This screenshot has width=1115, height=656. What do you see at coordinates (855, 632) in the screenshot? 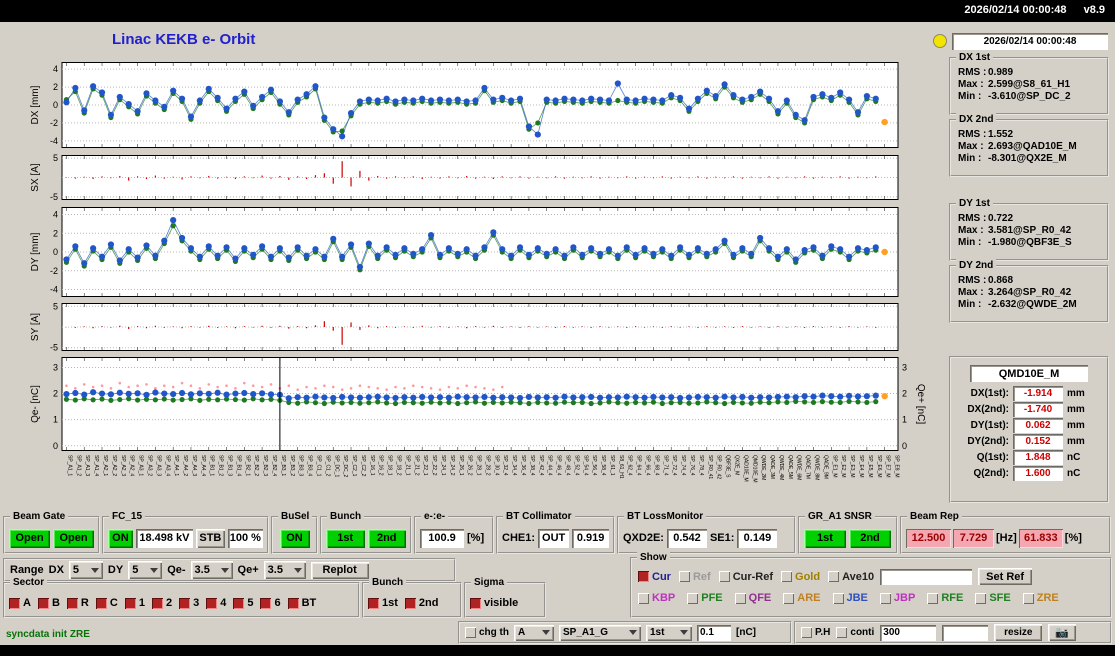
I see `conti-checkbox-item: conti` at bounding box center [855, 632].